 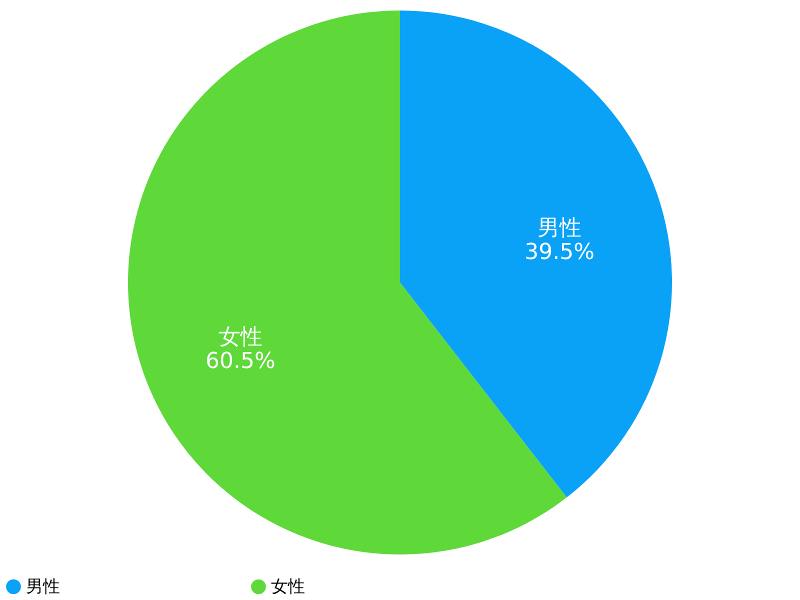 I want to click on slice-label: 男性, so click(x=560, y=228).